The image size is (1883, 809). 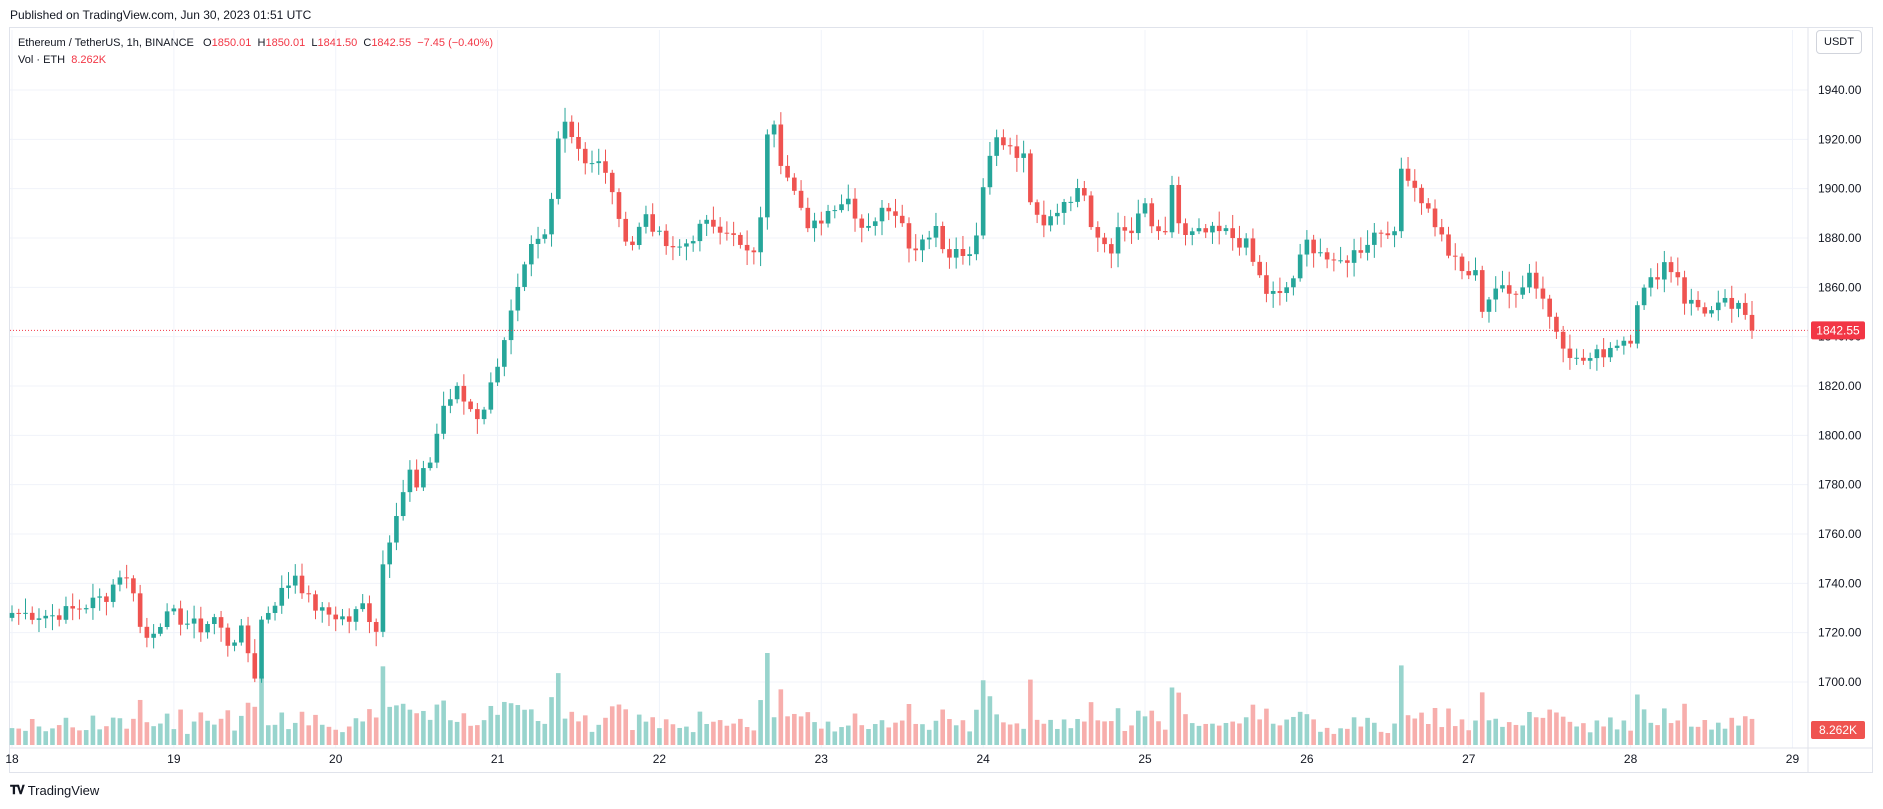 I want to click on axis-tags: 1842.55 8.262K, so click(x=1838, y=530).